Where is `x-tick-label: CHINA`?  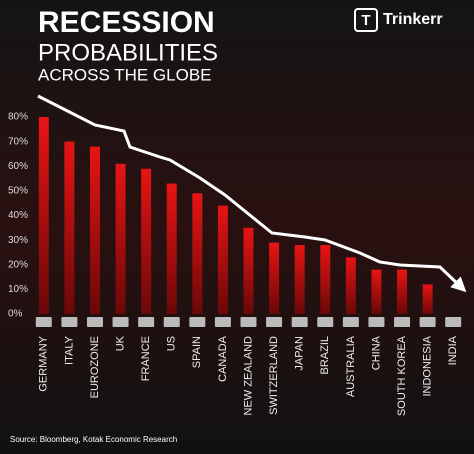
x-tick-label: CHINA is located at coordinates (376, 352).